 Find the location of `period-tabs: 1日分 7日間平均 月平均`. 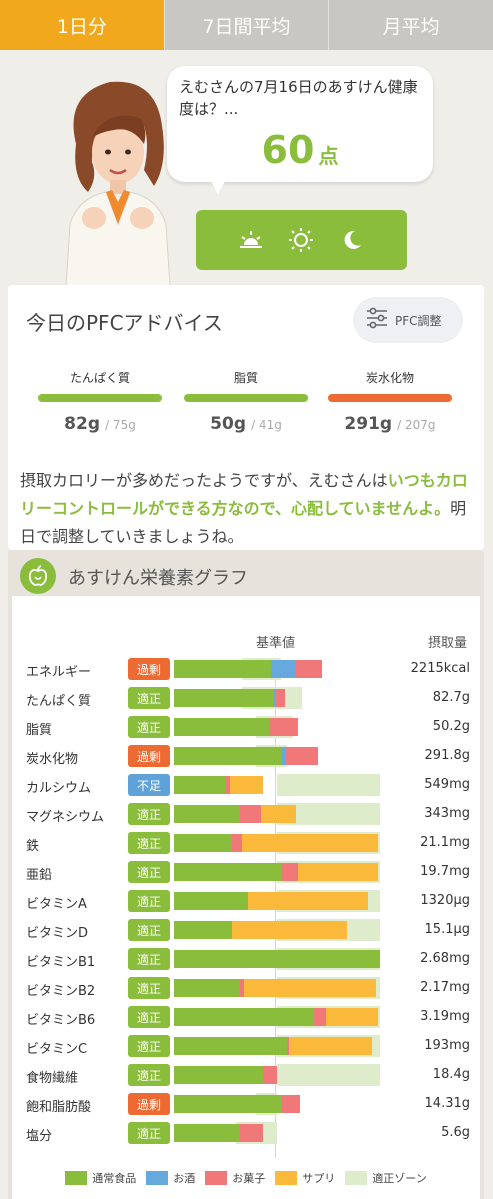

period-tabs: 1日分 7日間平均 月平均 is located at coordinates (246, 25).